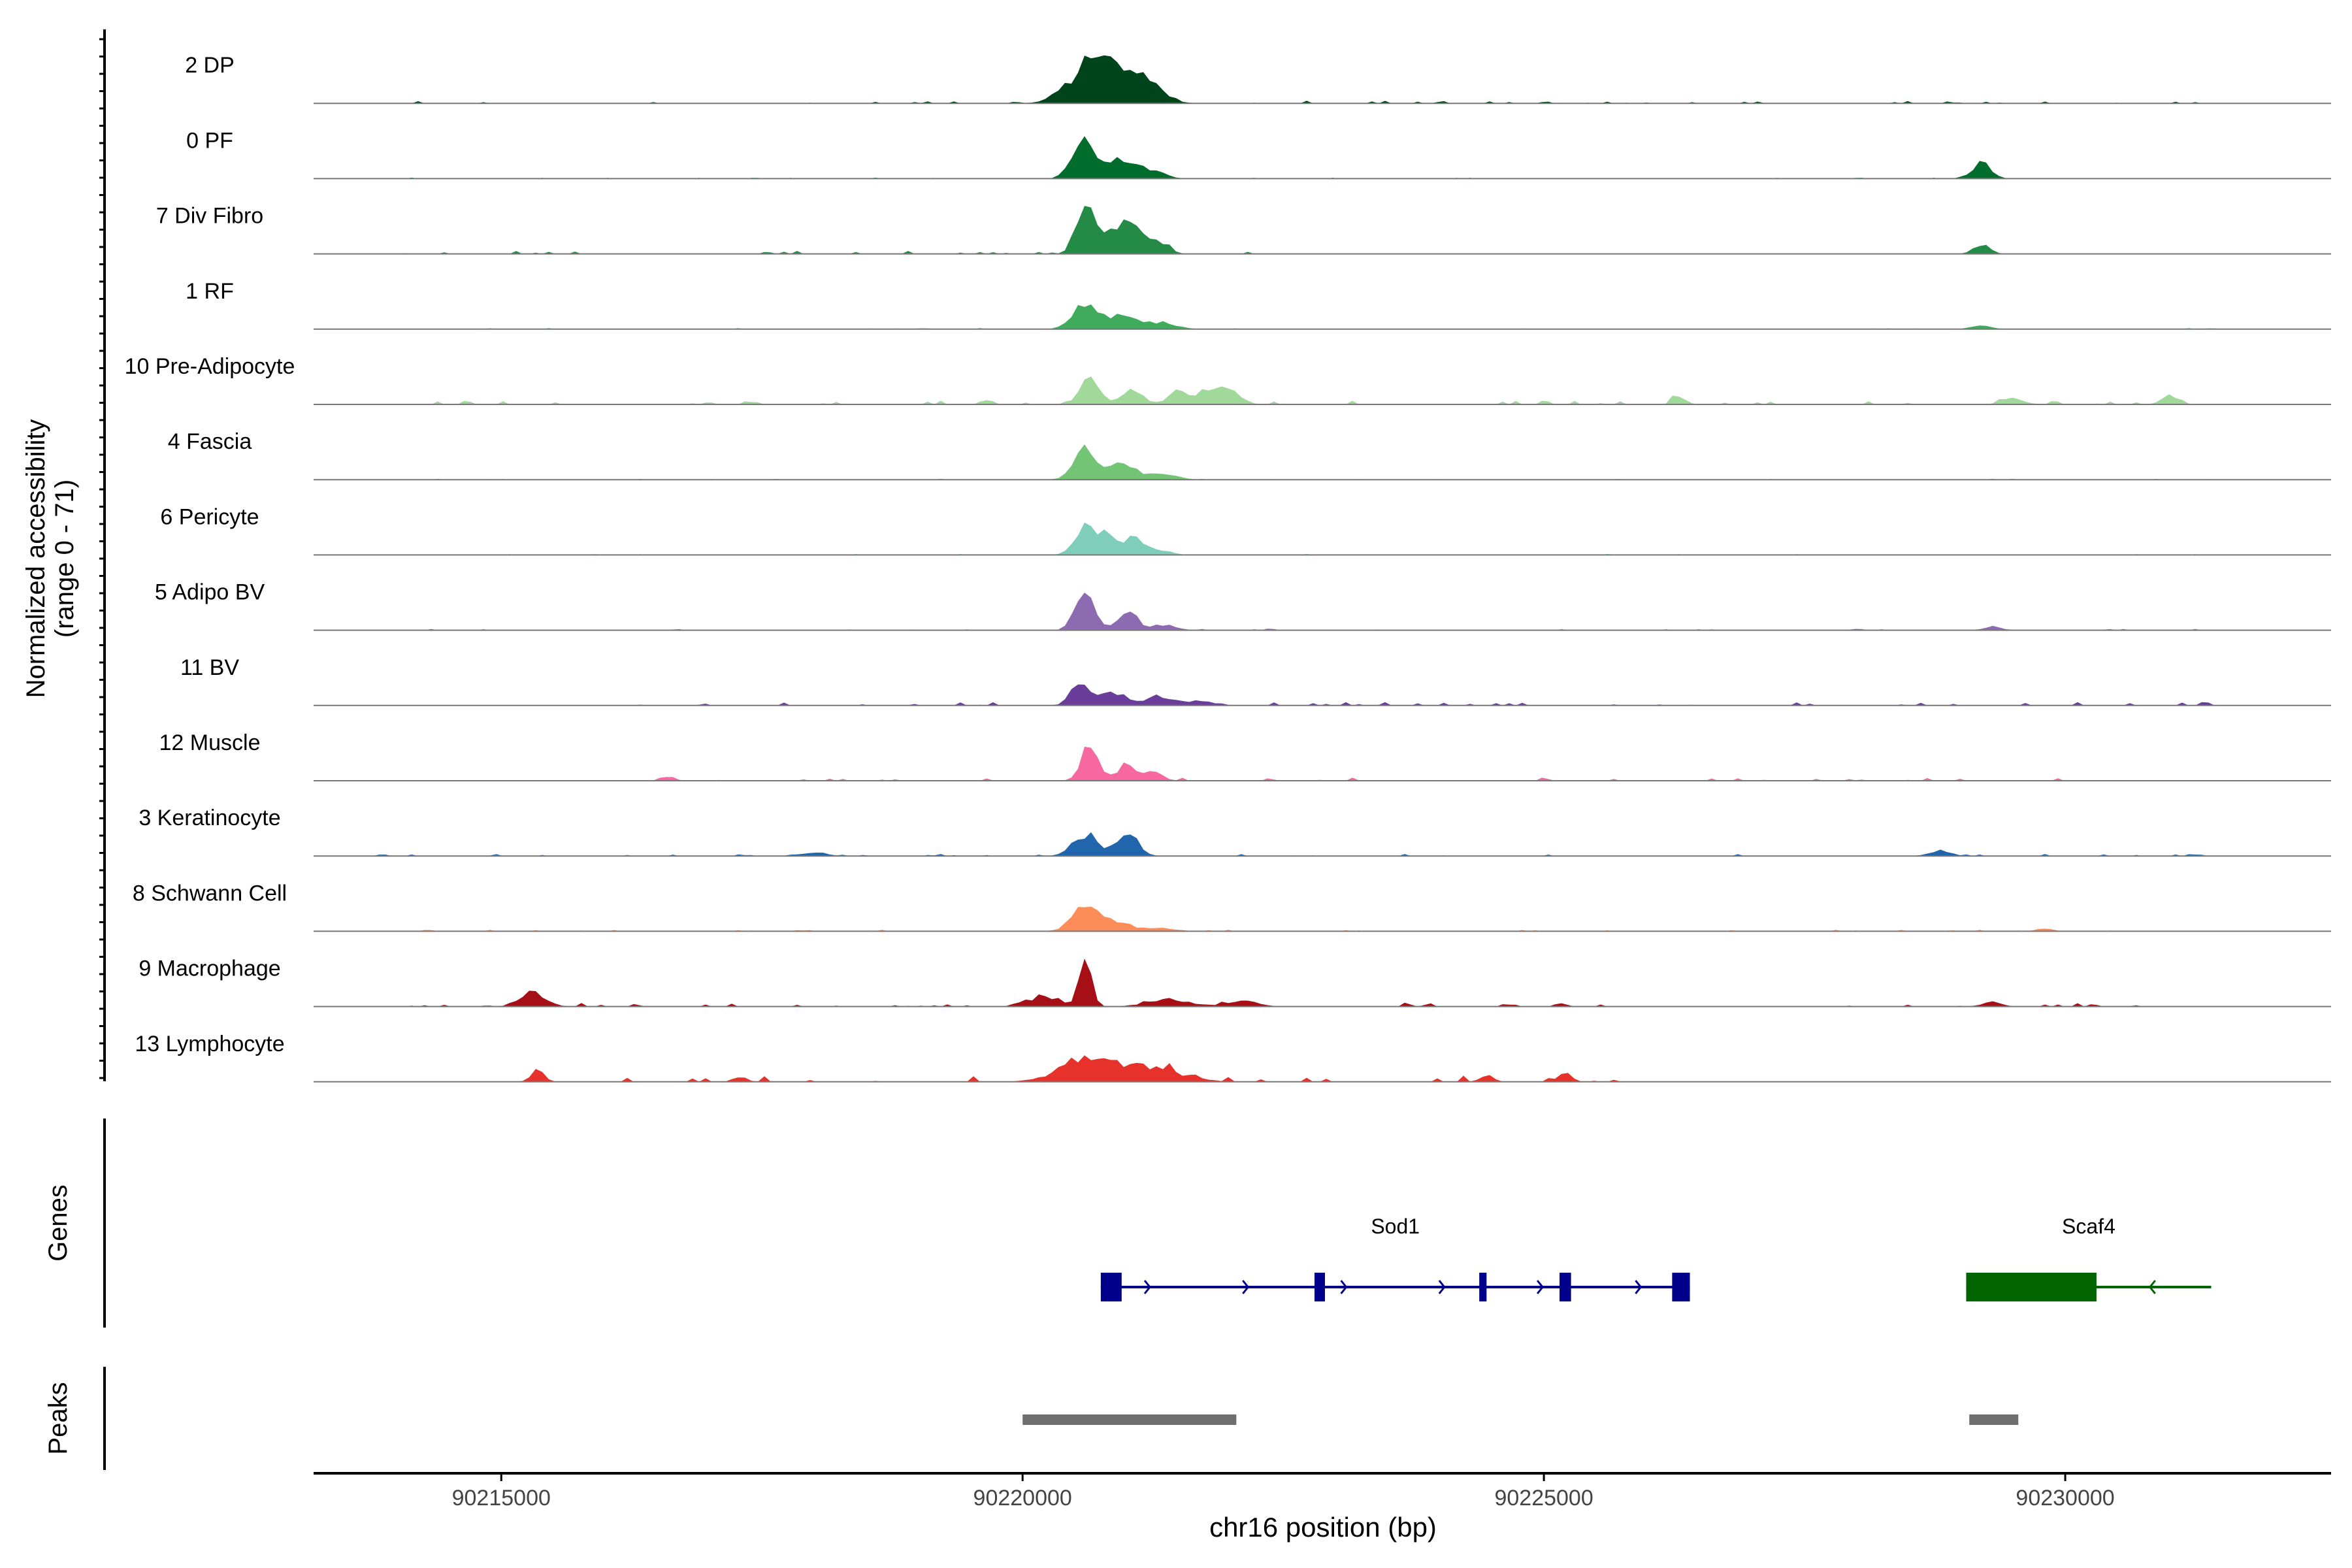 This screenshot has height=1568, width=2352. I want to click on track-label: 13 Lymphocyte, so click(209, 1044).